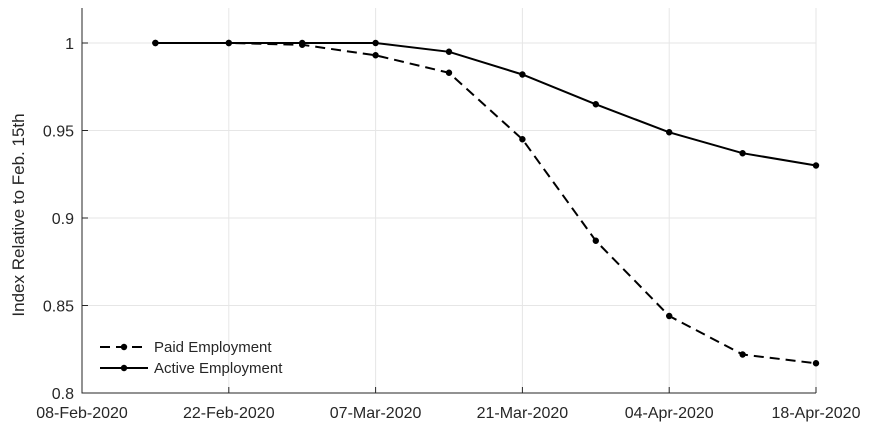 Image resolution: width=871 pixels, height=425 pixels. Describe the element at coordinates (58, 307) in the screenshot. I see `y-tick-label: 0.85` at that location.